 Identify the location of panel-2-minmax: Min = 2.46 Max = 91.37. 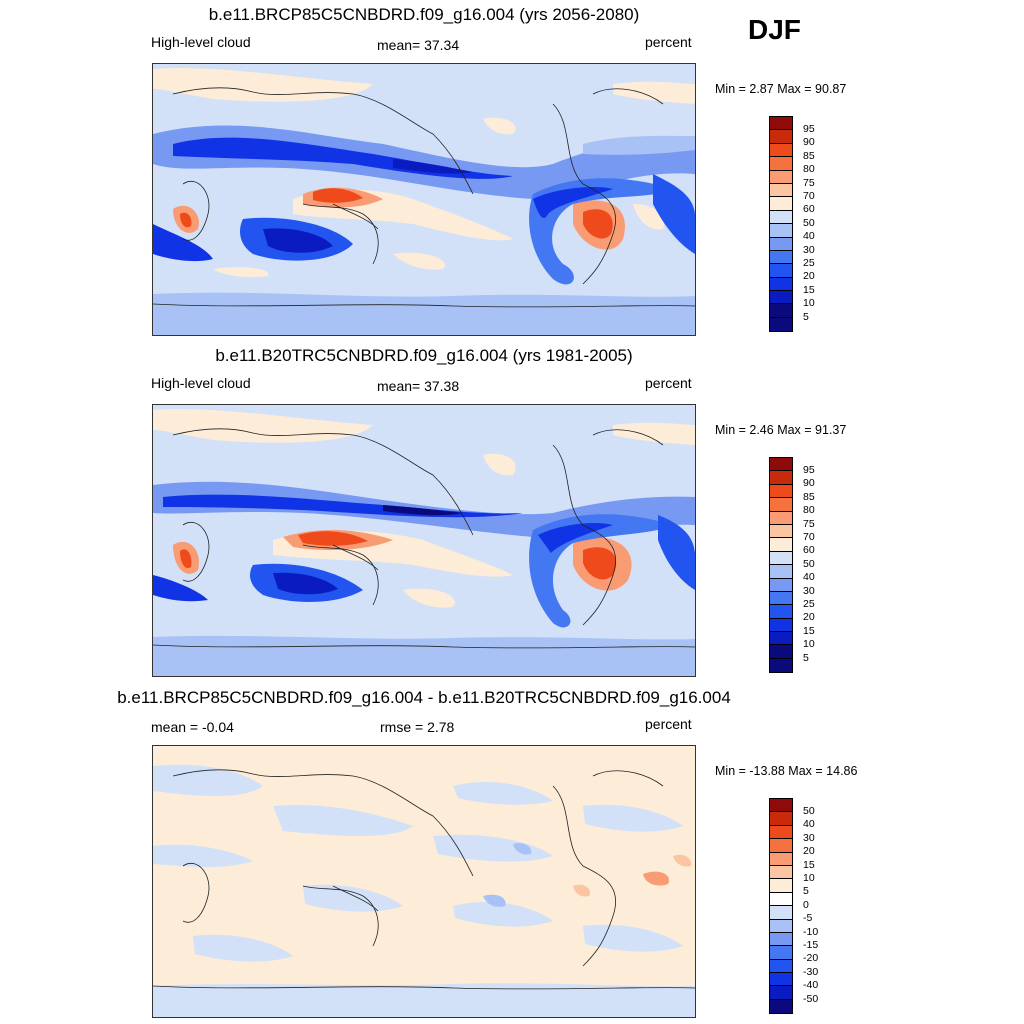
(781, 430).